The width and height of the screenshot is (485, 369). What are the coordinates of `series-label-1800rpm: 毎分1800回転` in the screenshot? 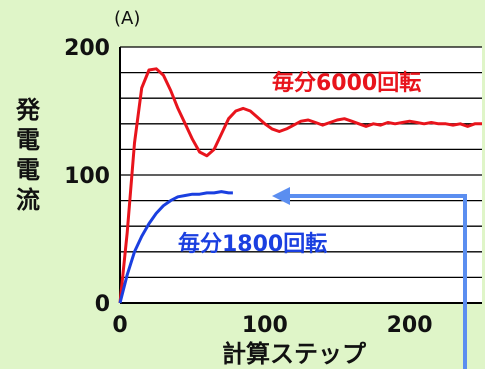 It's located at (252, 244).